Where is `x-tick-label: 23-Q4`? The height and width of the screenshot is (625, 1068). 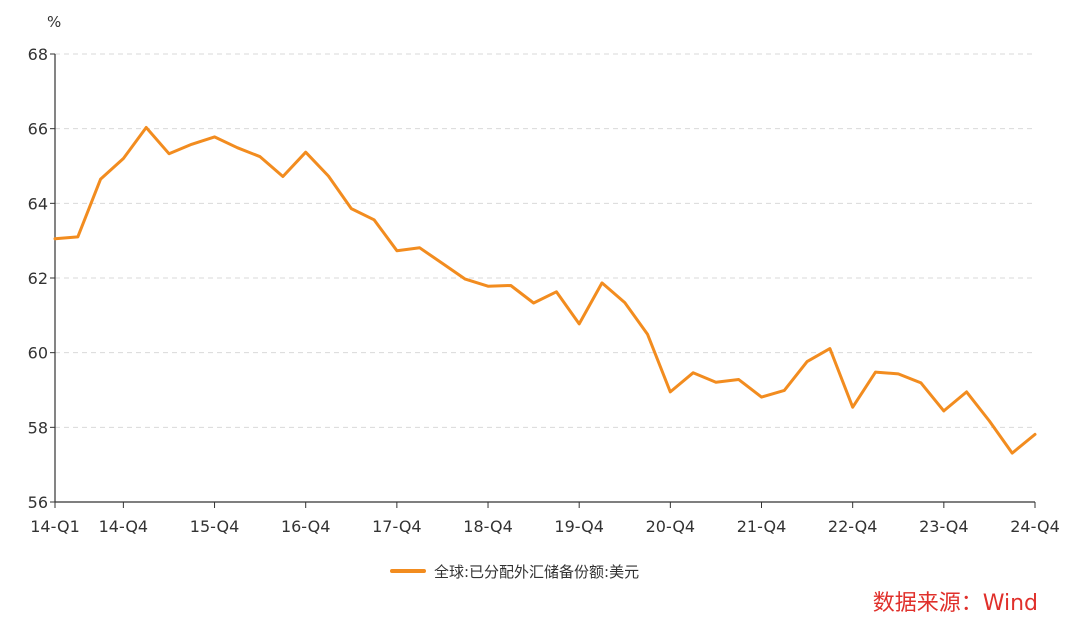
x-tick-label: 23-Q4 is located at coordinates (944, 526).